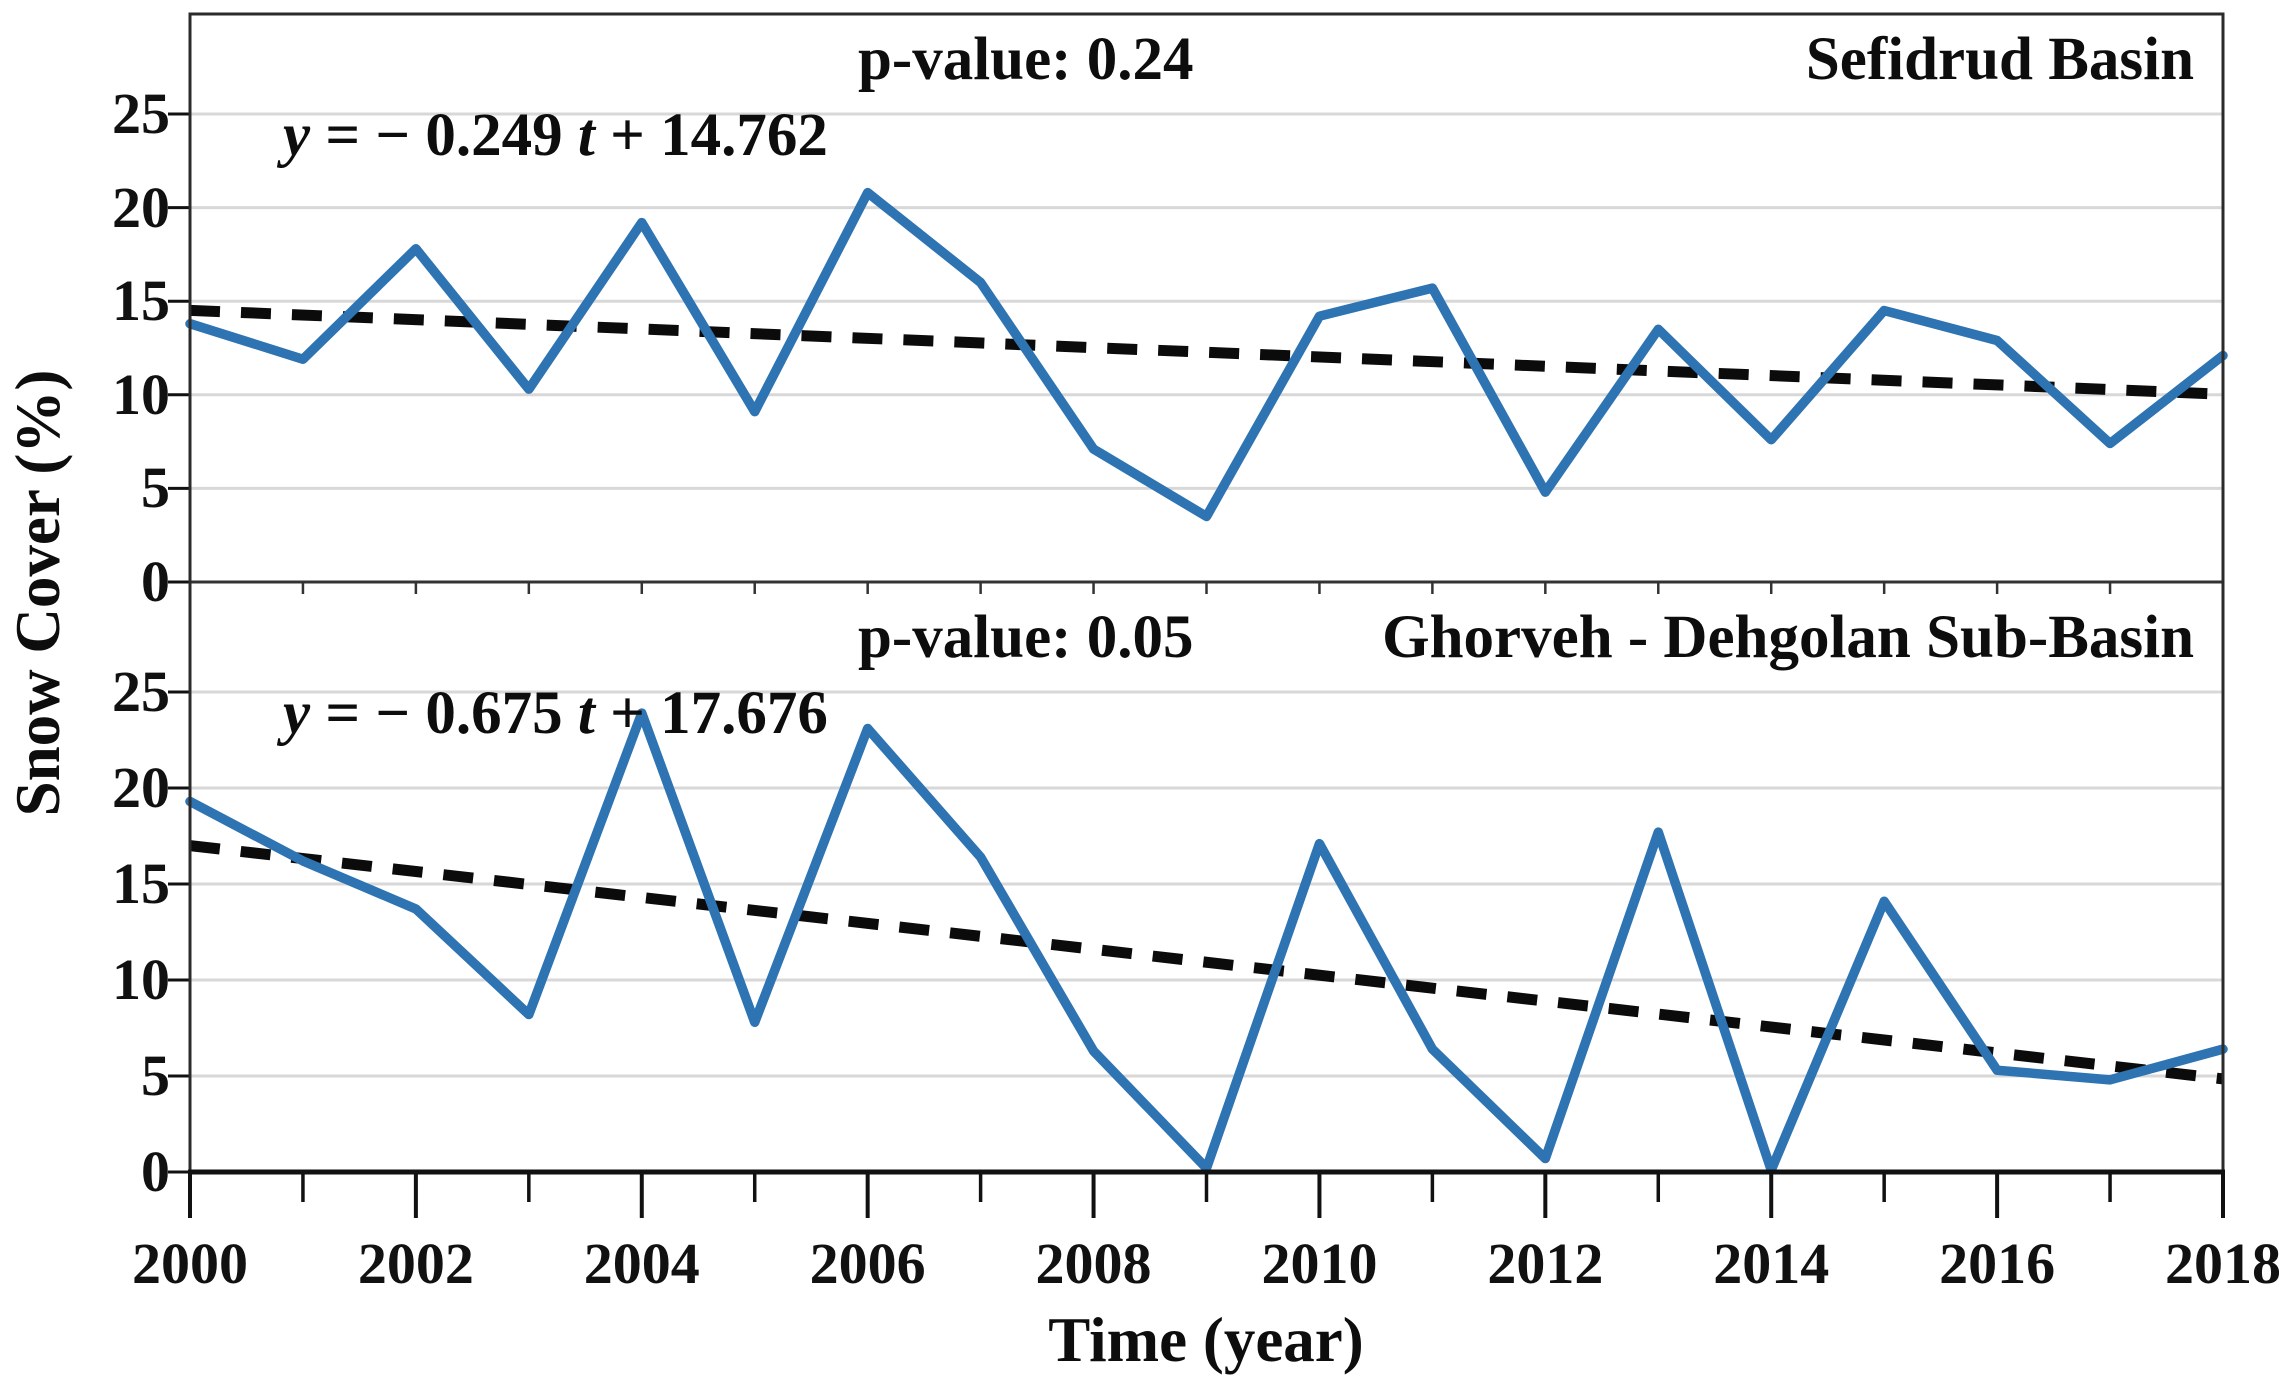 The width and height of the screenshot is (2279, 1398). What do you see at coordinates (1319, 1263) in the screenshot?
I see `x-tick-label: 2010` at bounding box center [1319, 1263].